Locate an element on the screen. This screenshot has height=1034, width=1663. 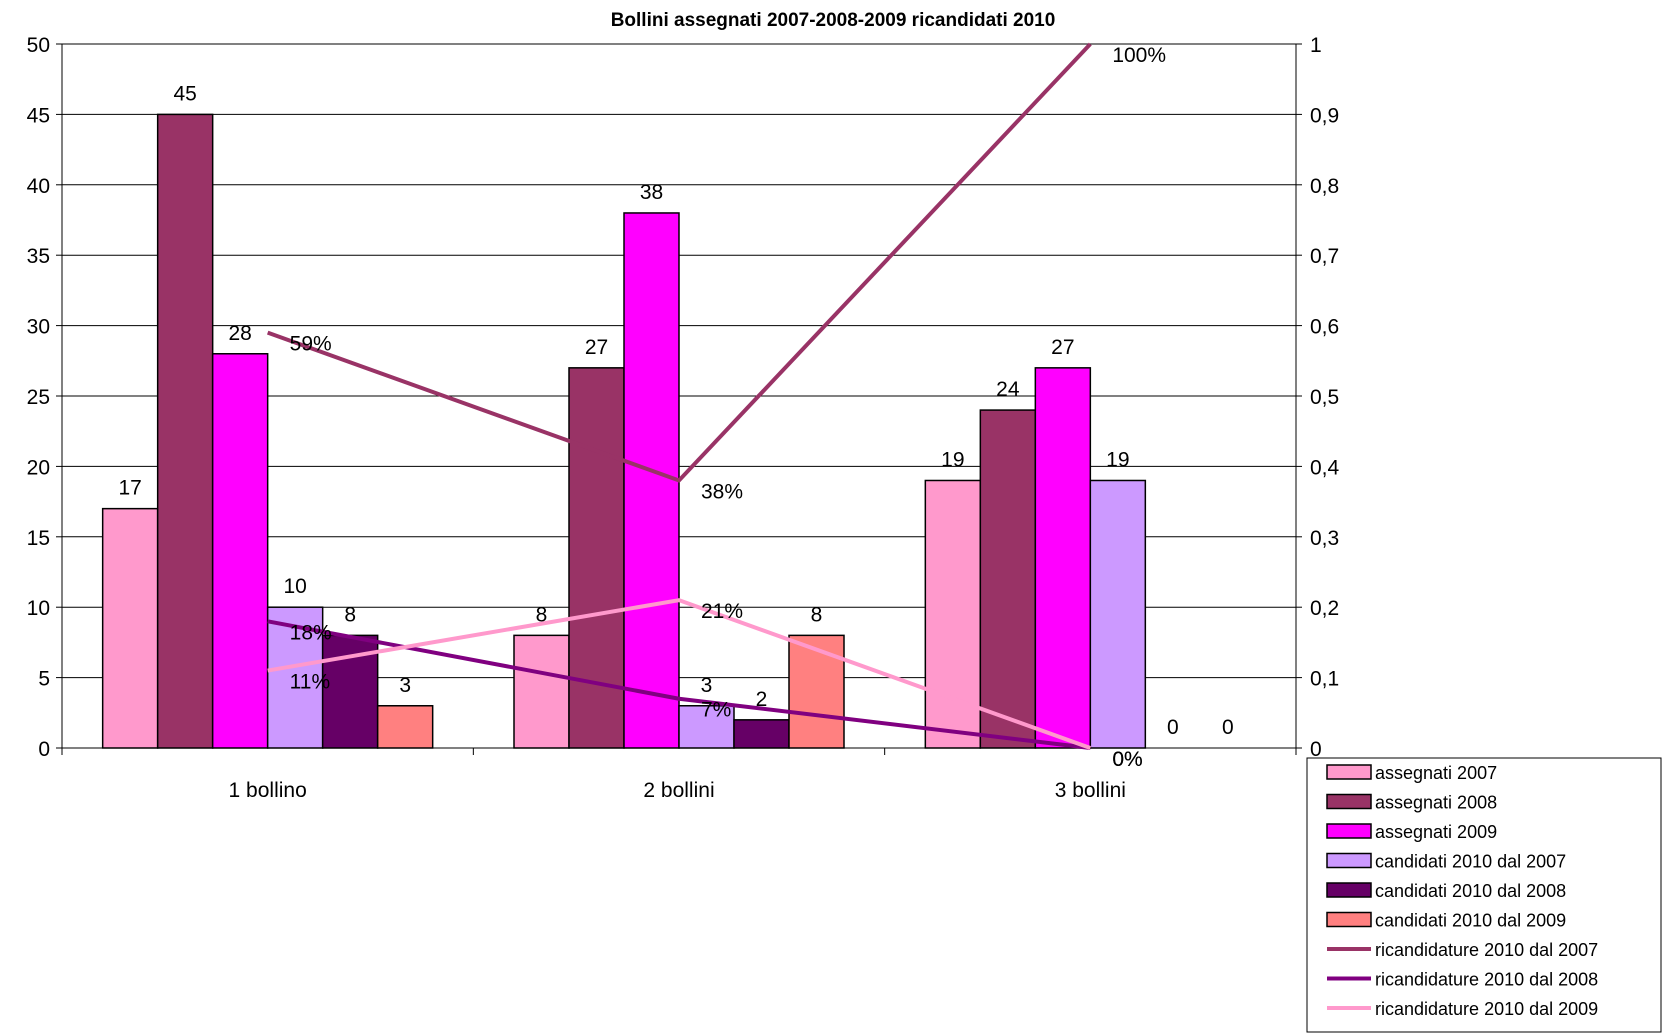
y-right-tick-label: 1 is located at coordinates (1316, 45).